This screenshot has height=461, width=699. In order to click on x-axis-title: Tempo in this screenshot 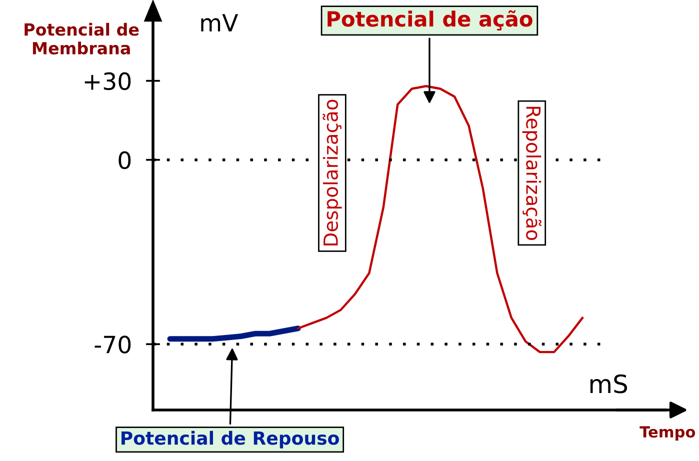, I will do `click(668, 433)`.